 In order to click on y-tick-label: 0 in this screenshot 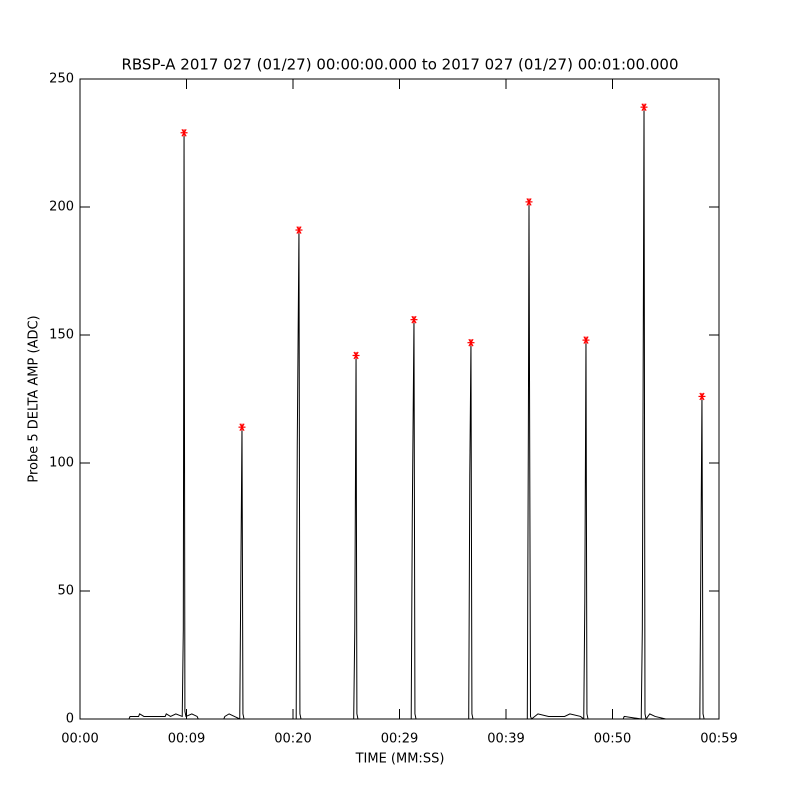, I will do `click(70, 719)`.